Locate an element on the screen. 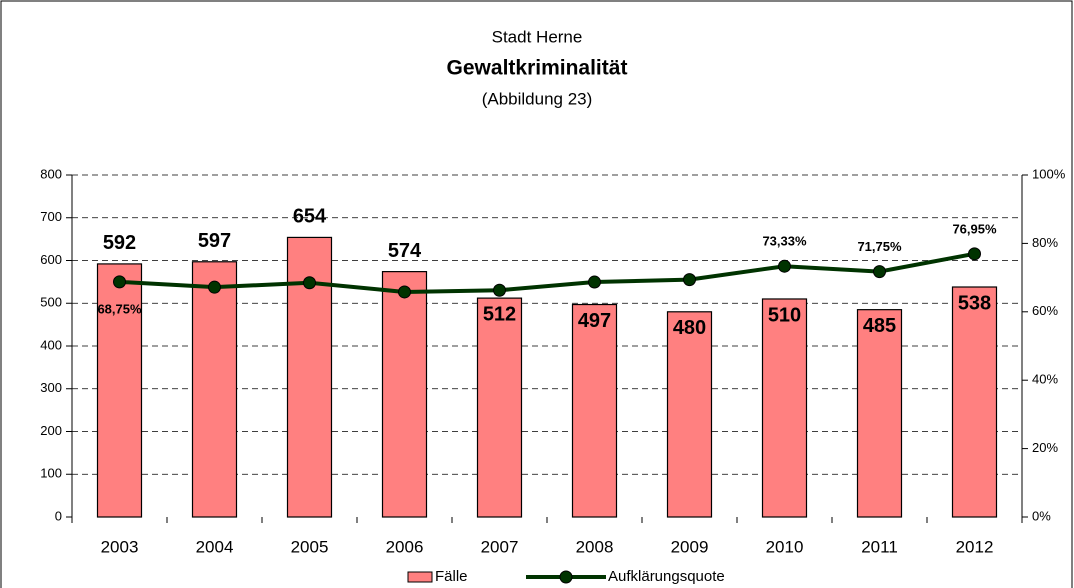  y2-tick-label: 0% is located at coordinates (1041, 515).